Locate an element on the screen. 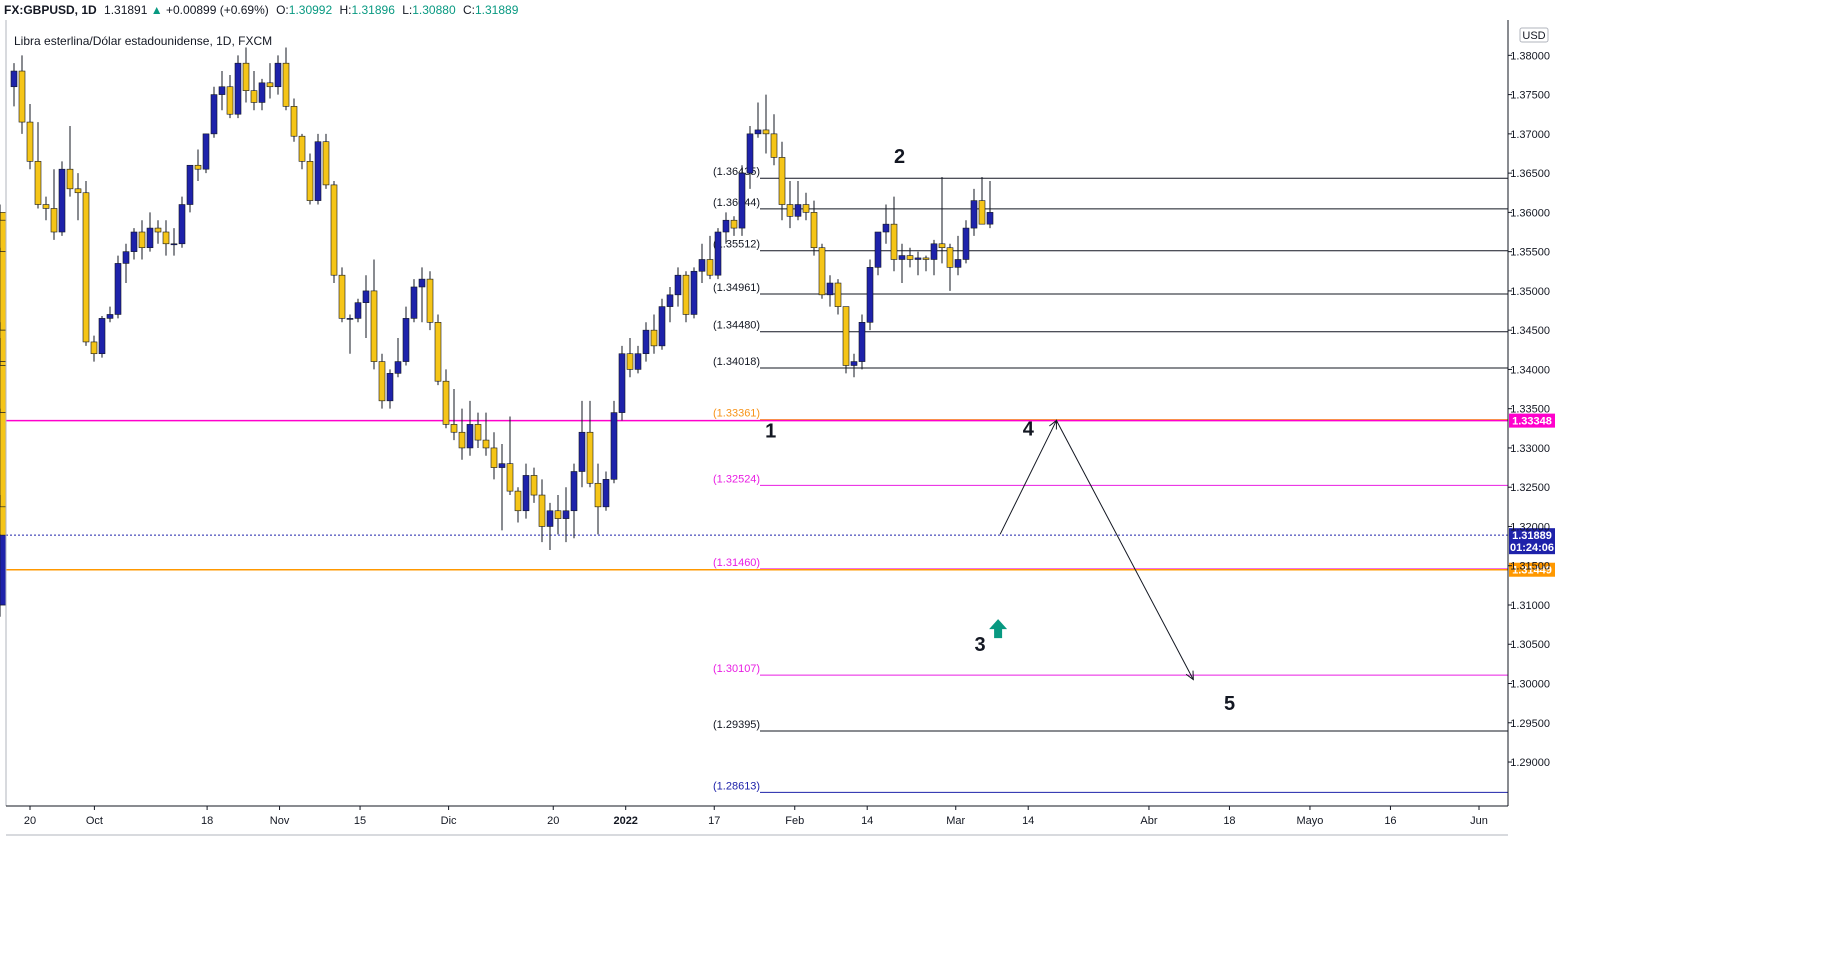  drawings: 1 2 3 4 5 is located at coordinates (1000, 430).